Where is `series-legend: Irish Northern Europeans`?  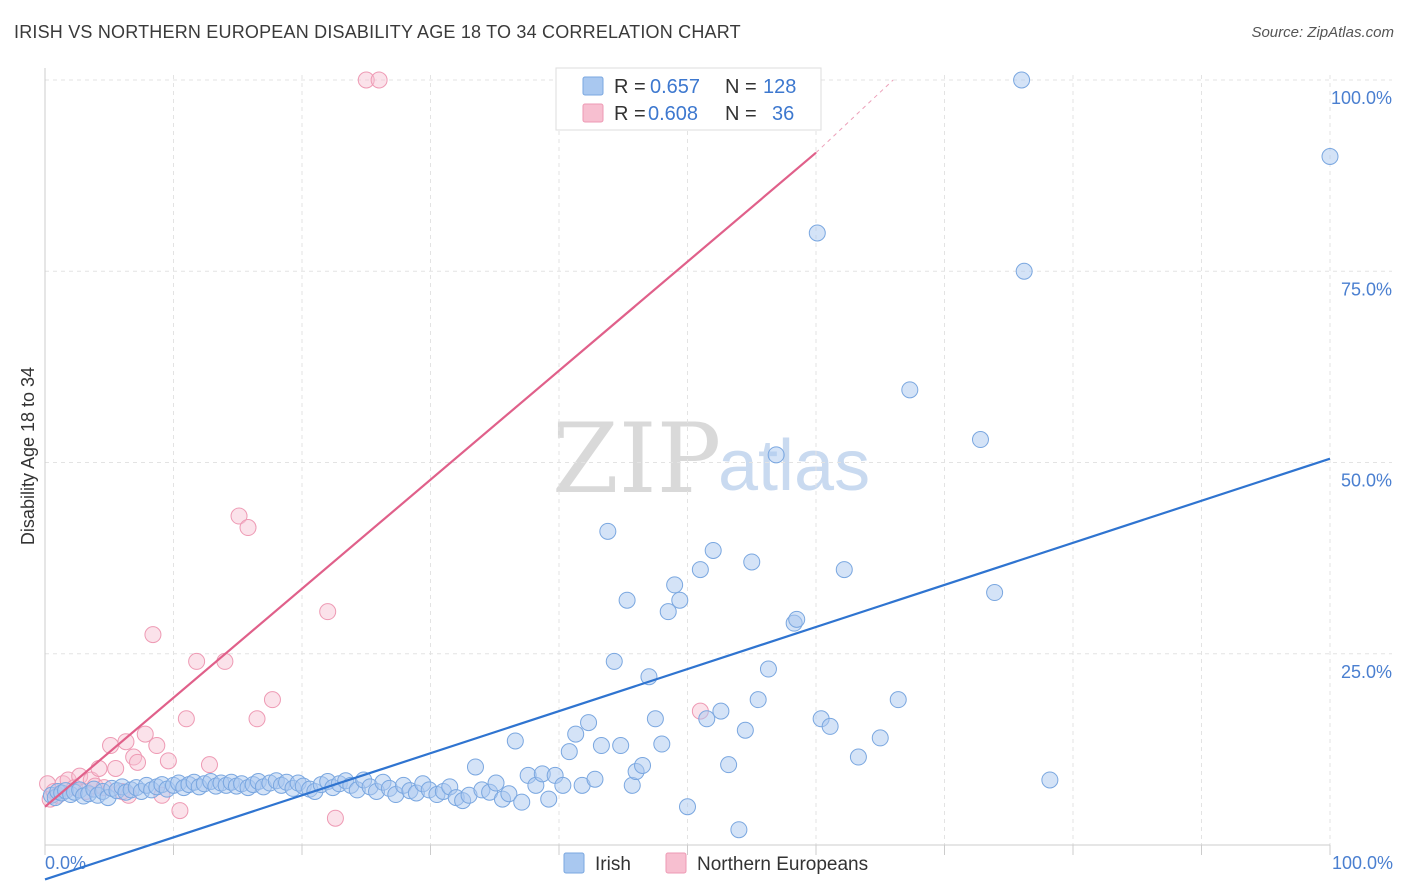 series-legend: Irish Northern Europeans is located at coordinates (715, 863).